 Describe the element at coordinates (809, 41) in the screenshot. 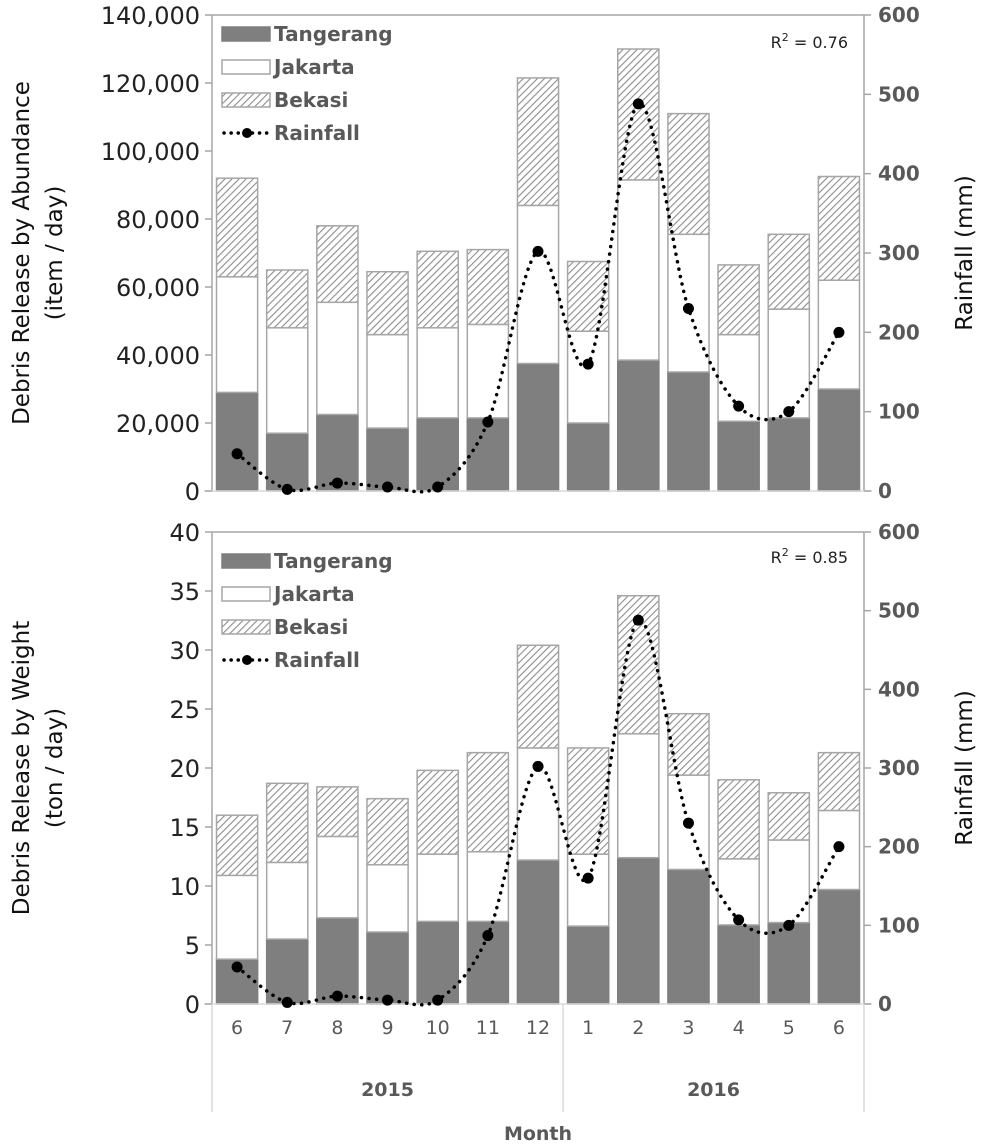

I see `abundance-r-squared: R2 = 0.76` at that location.